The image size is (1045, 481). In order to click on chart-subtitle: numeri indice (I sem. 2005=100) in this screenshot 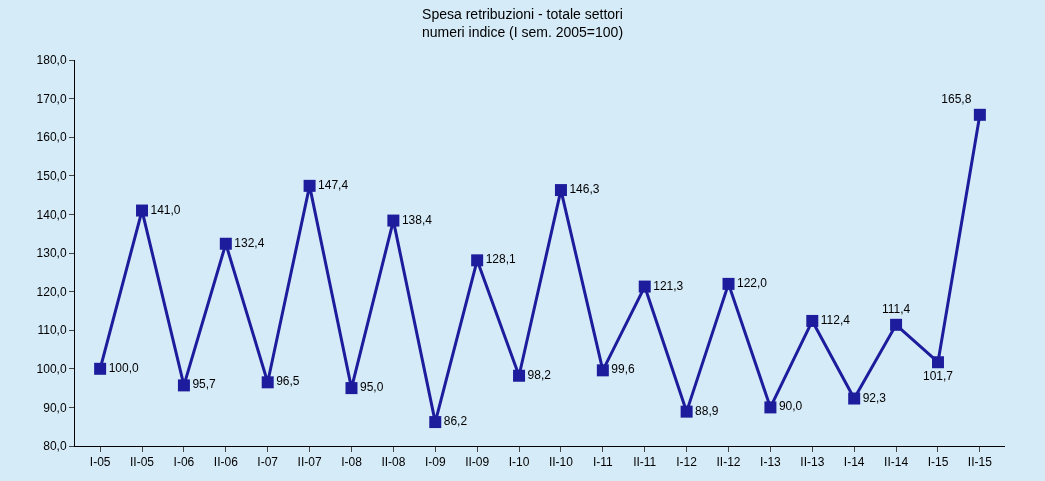, I will do `click(522, 32)`.